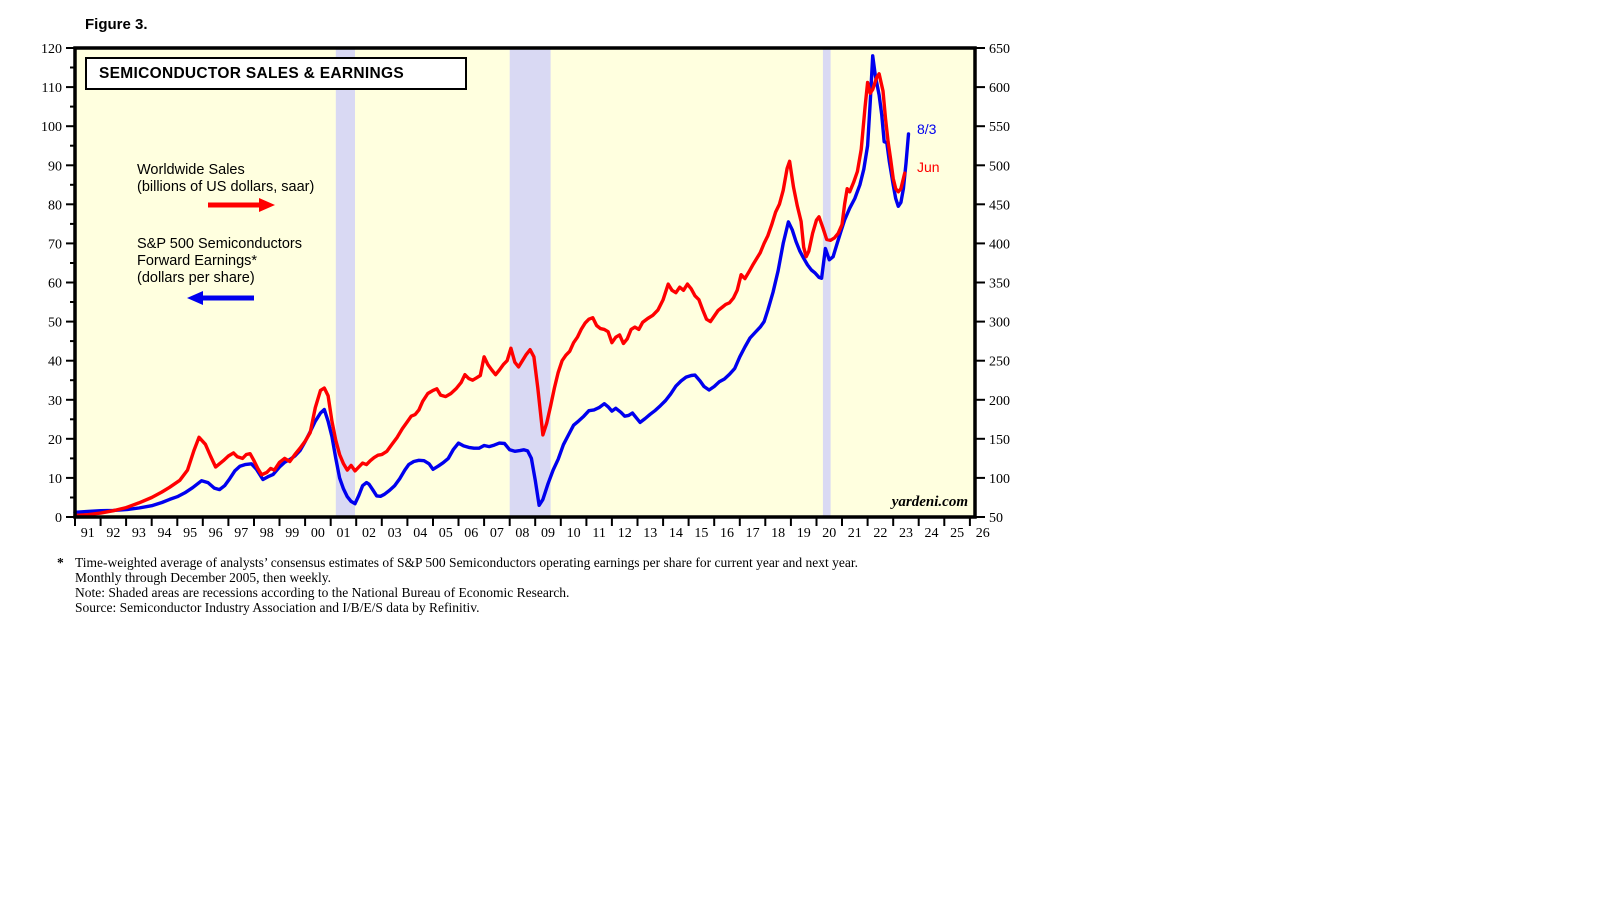 The image size is (1610, 910). What do you see at coordinates (318, 533) in the screenshot?
I see `svg-text: 00` at bounding box center [318, 533].